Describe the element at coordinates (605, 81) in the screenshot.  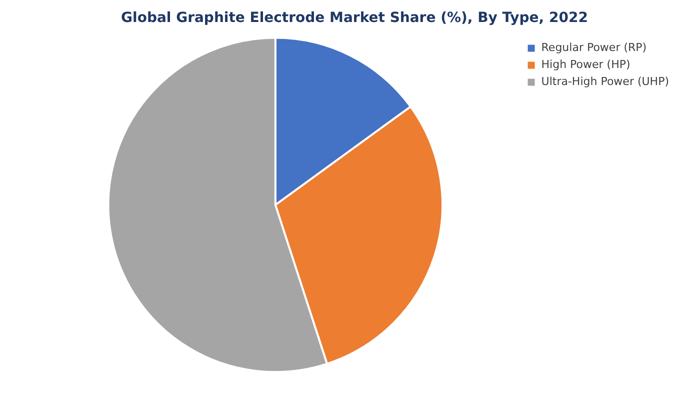
I see `legend-label: Ultra-High Power (UHP)` at that location.